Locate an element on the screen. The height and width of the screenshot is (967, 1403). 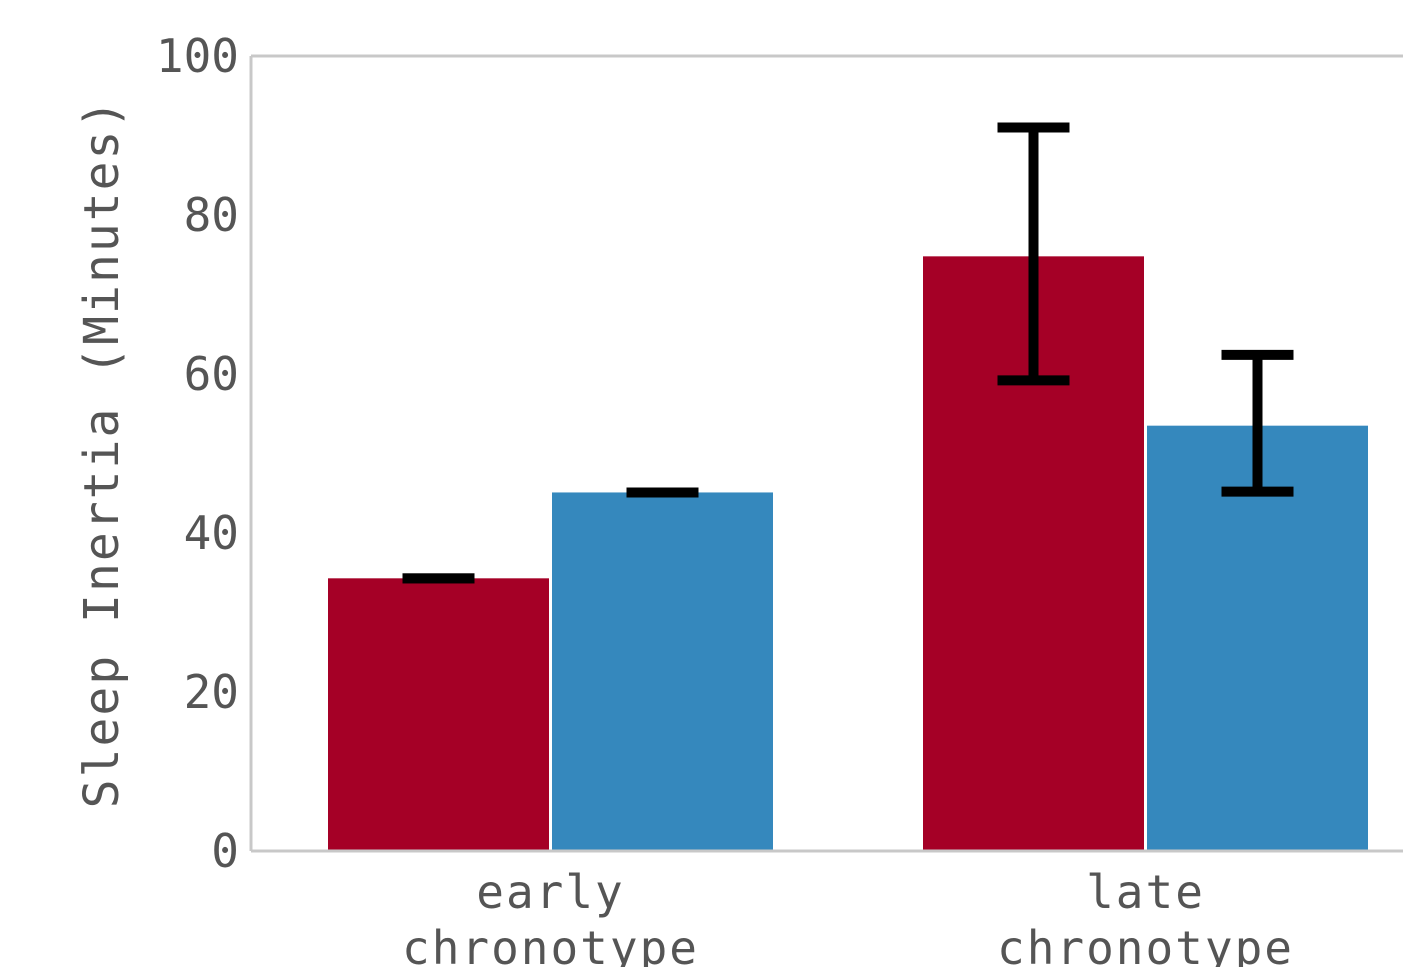
y-tick-label: 0 is located at coordinates (225, 851).